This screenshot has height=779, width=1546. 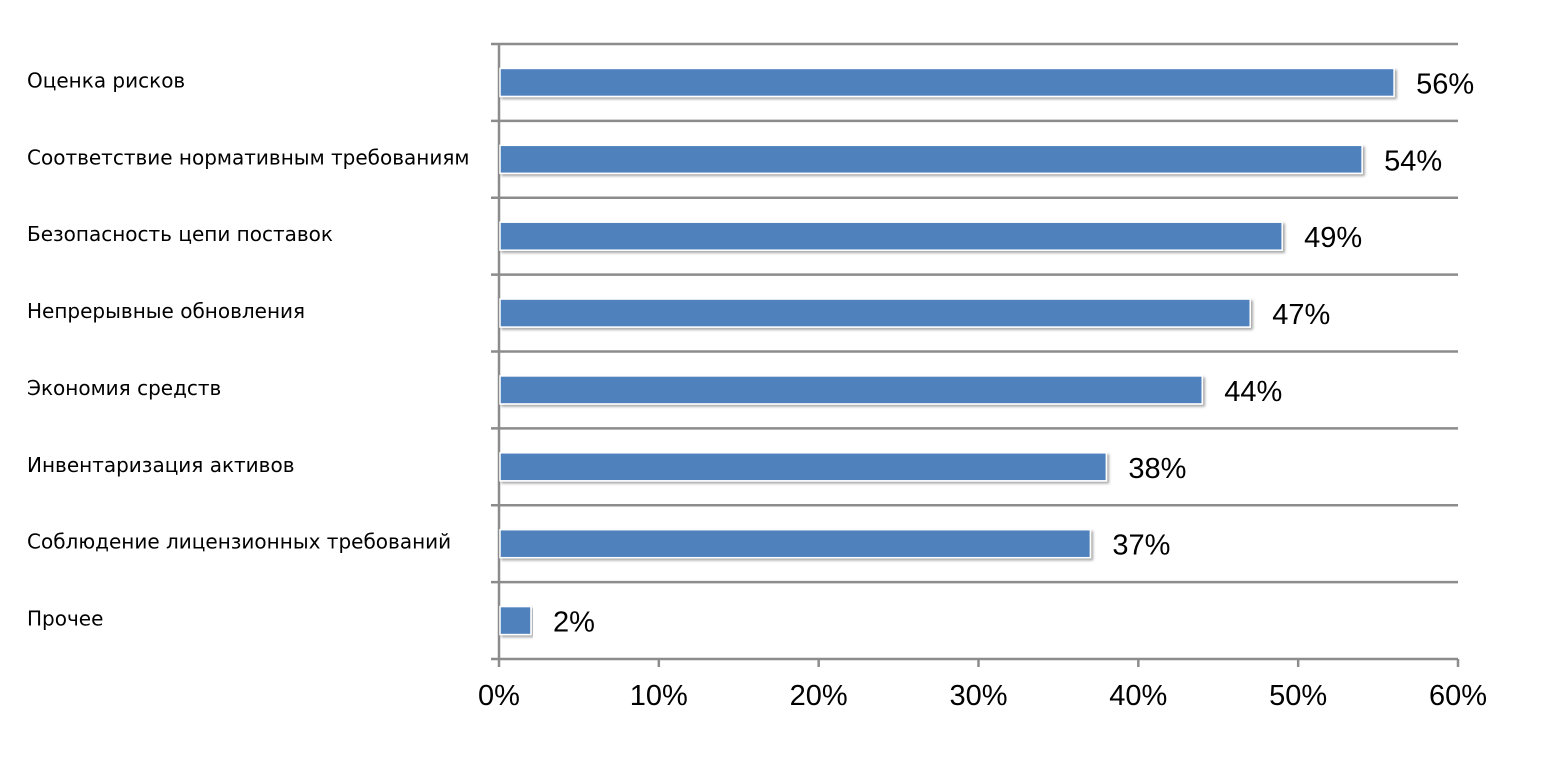 I want to click on data-label: 56%, so click(x=1445, y=84).